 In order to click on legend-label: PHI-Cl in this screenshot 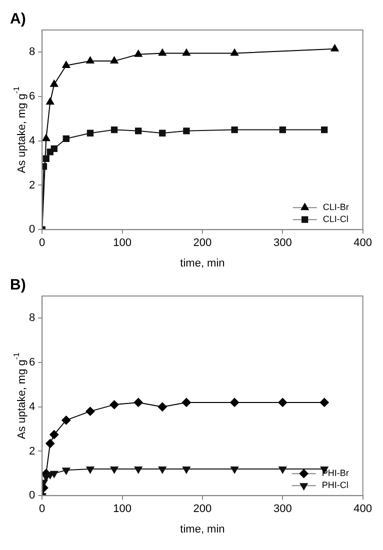, I will do `click(335, 485)`.